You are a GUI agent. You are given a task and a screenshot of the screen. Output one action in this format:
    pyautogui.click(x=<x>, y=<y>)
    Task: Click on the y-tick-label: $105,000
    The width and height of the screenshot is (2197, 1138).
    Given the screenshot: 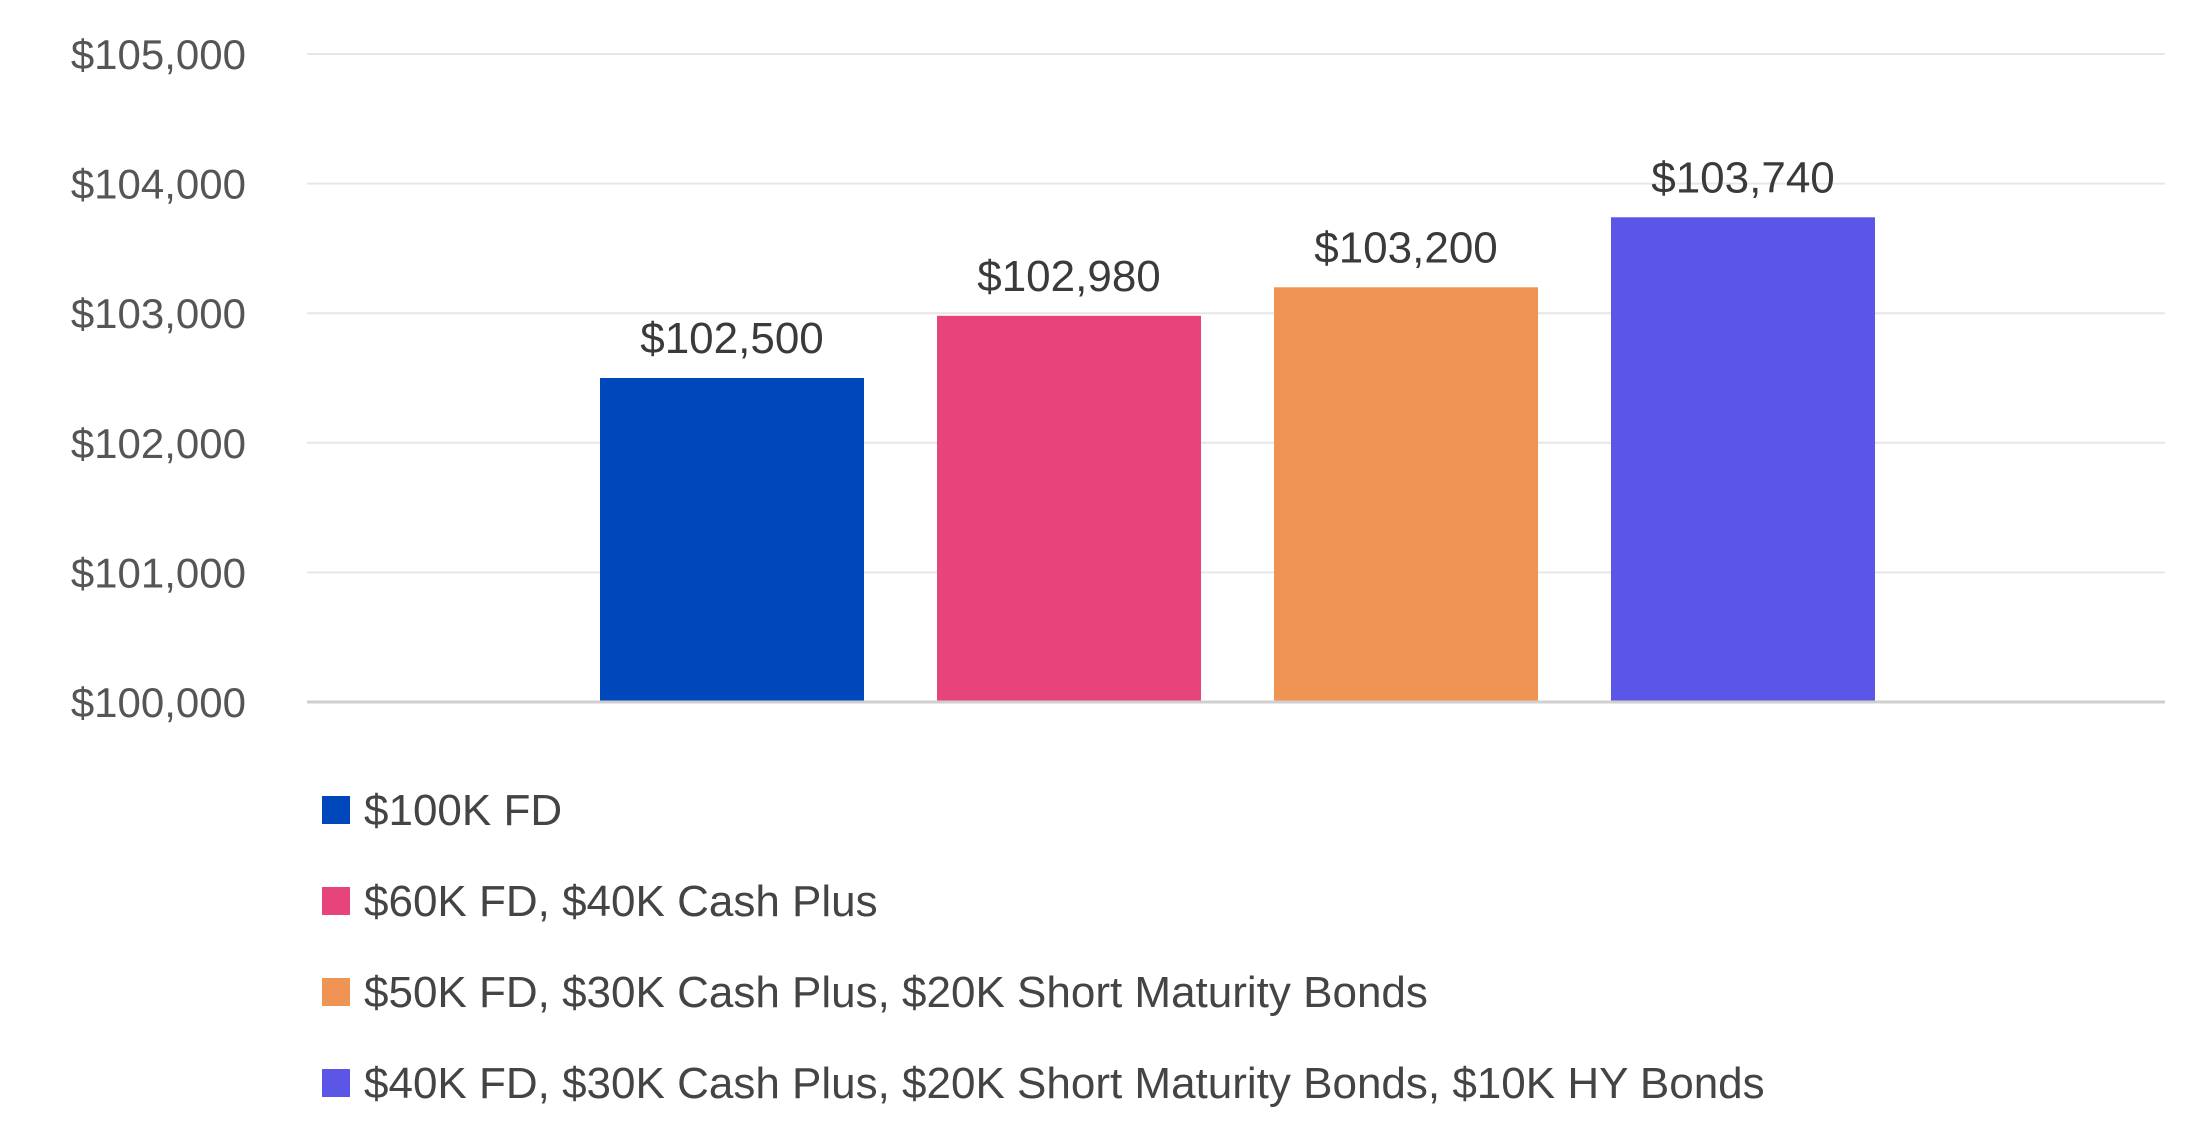 What is the action you would take?
    pyautogui.click(x=158, y=54)
    